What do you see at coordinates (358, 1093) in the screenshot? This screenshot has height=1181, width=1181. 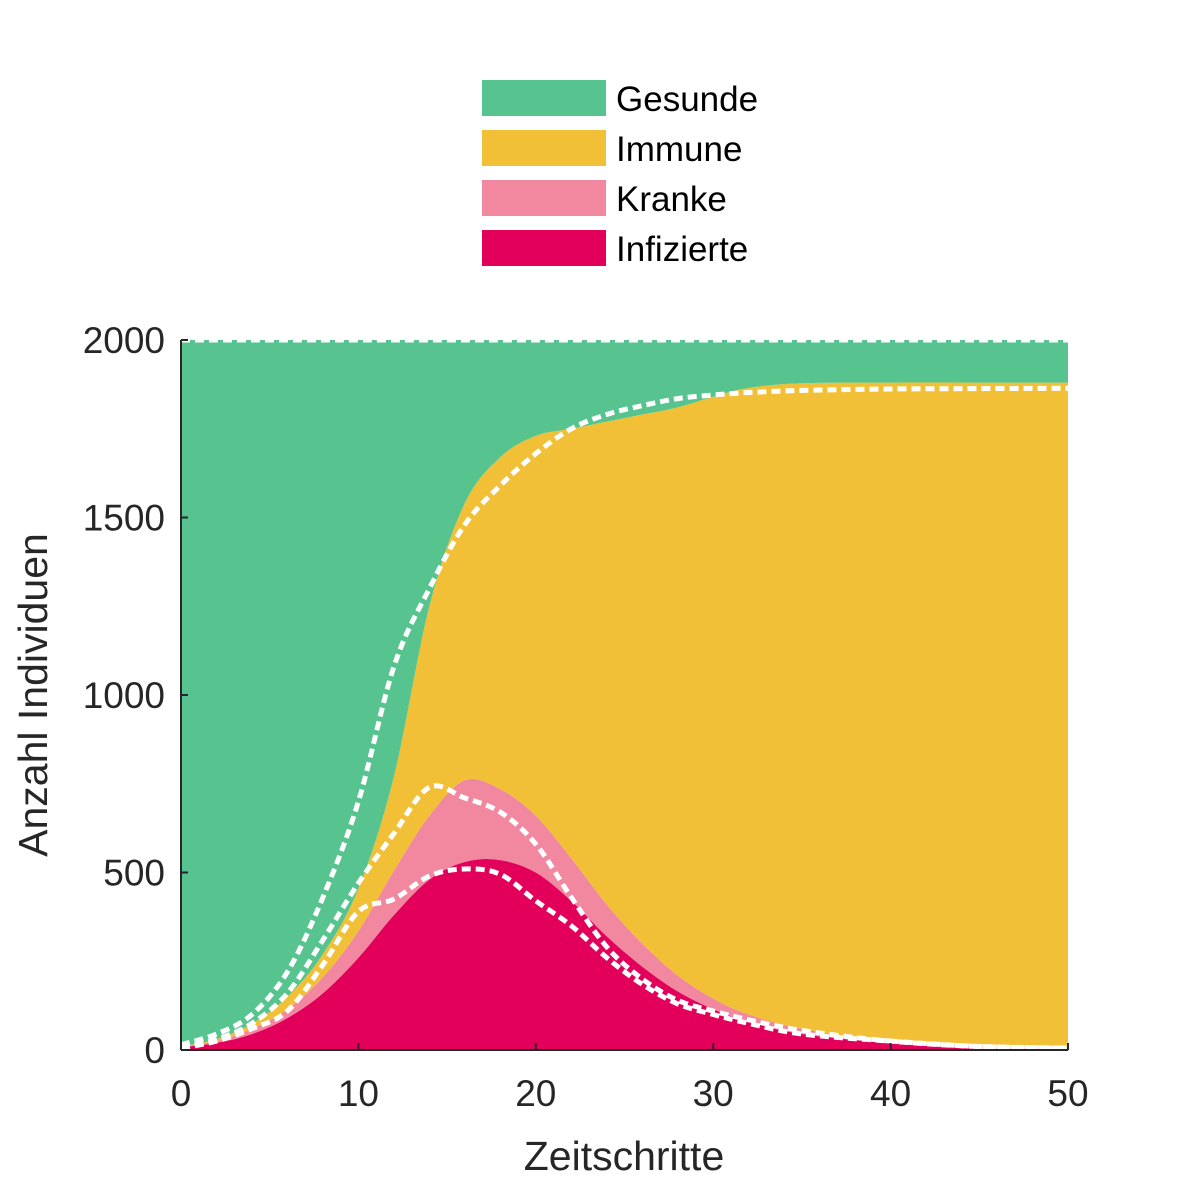 I see `x-tick-label: 10` at bounding box center [358, 1093].